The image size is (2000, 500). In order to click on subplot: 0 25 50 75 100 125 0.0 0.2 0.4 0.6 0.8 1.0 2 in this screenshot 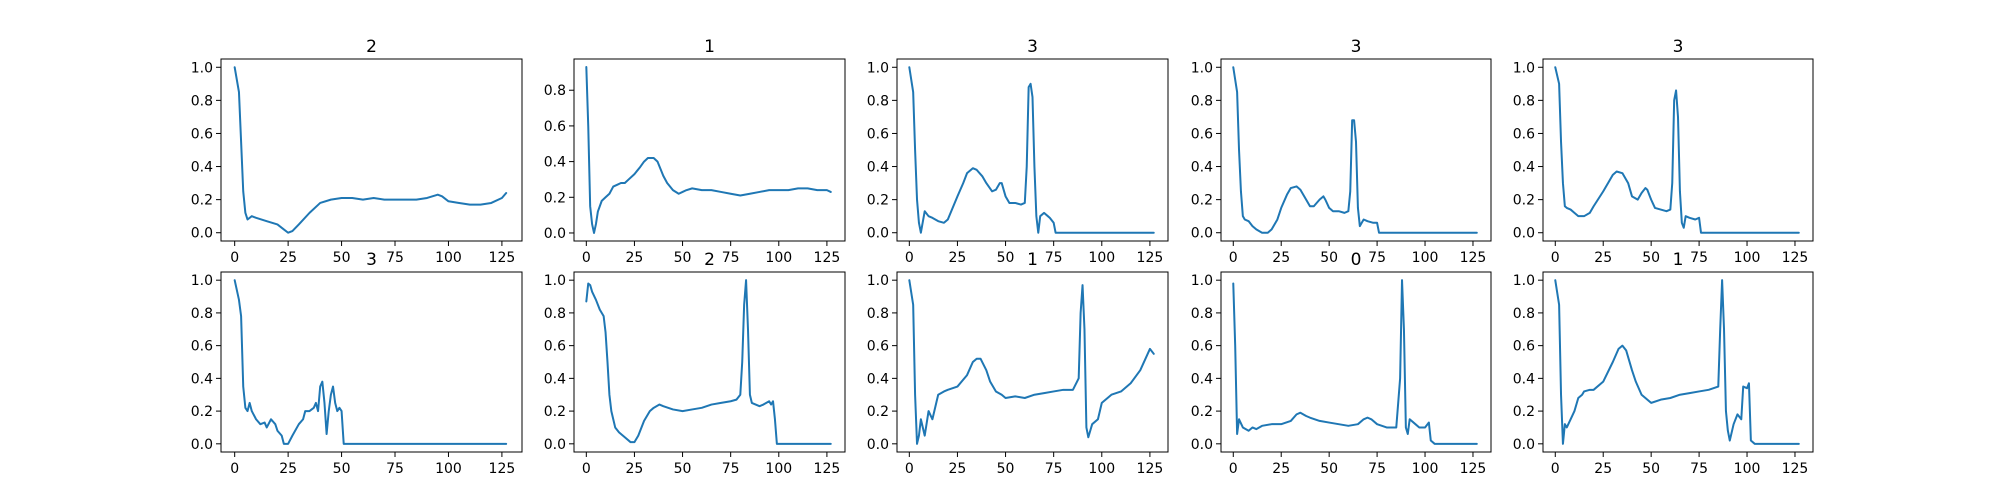, I will do `click(695, 363)`.